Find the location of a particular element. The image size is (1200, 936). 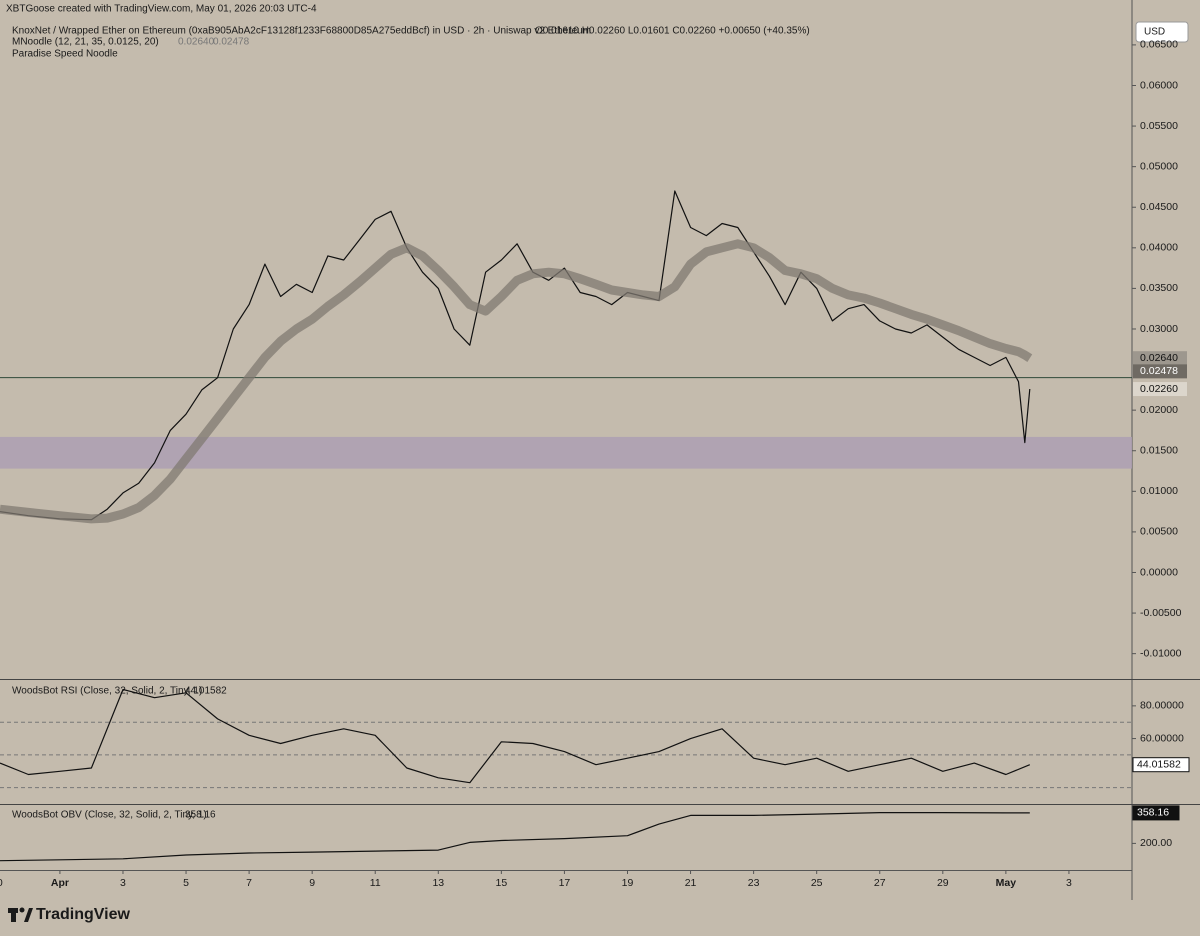

y-tick-label: 0.00000 is located at coordinates (1159, 572).